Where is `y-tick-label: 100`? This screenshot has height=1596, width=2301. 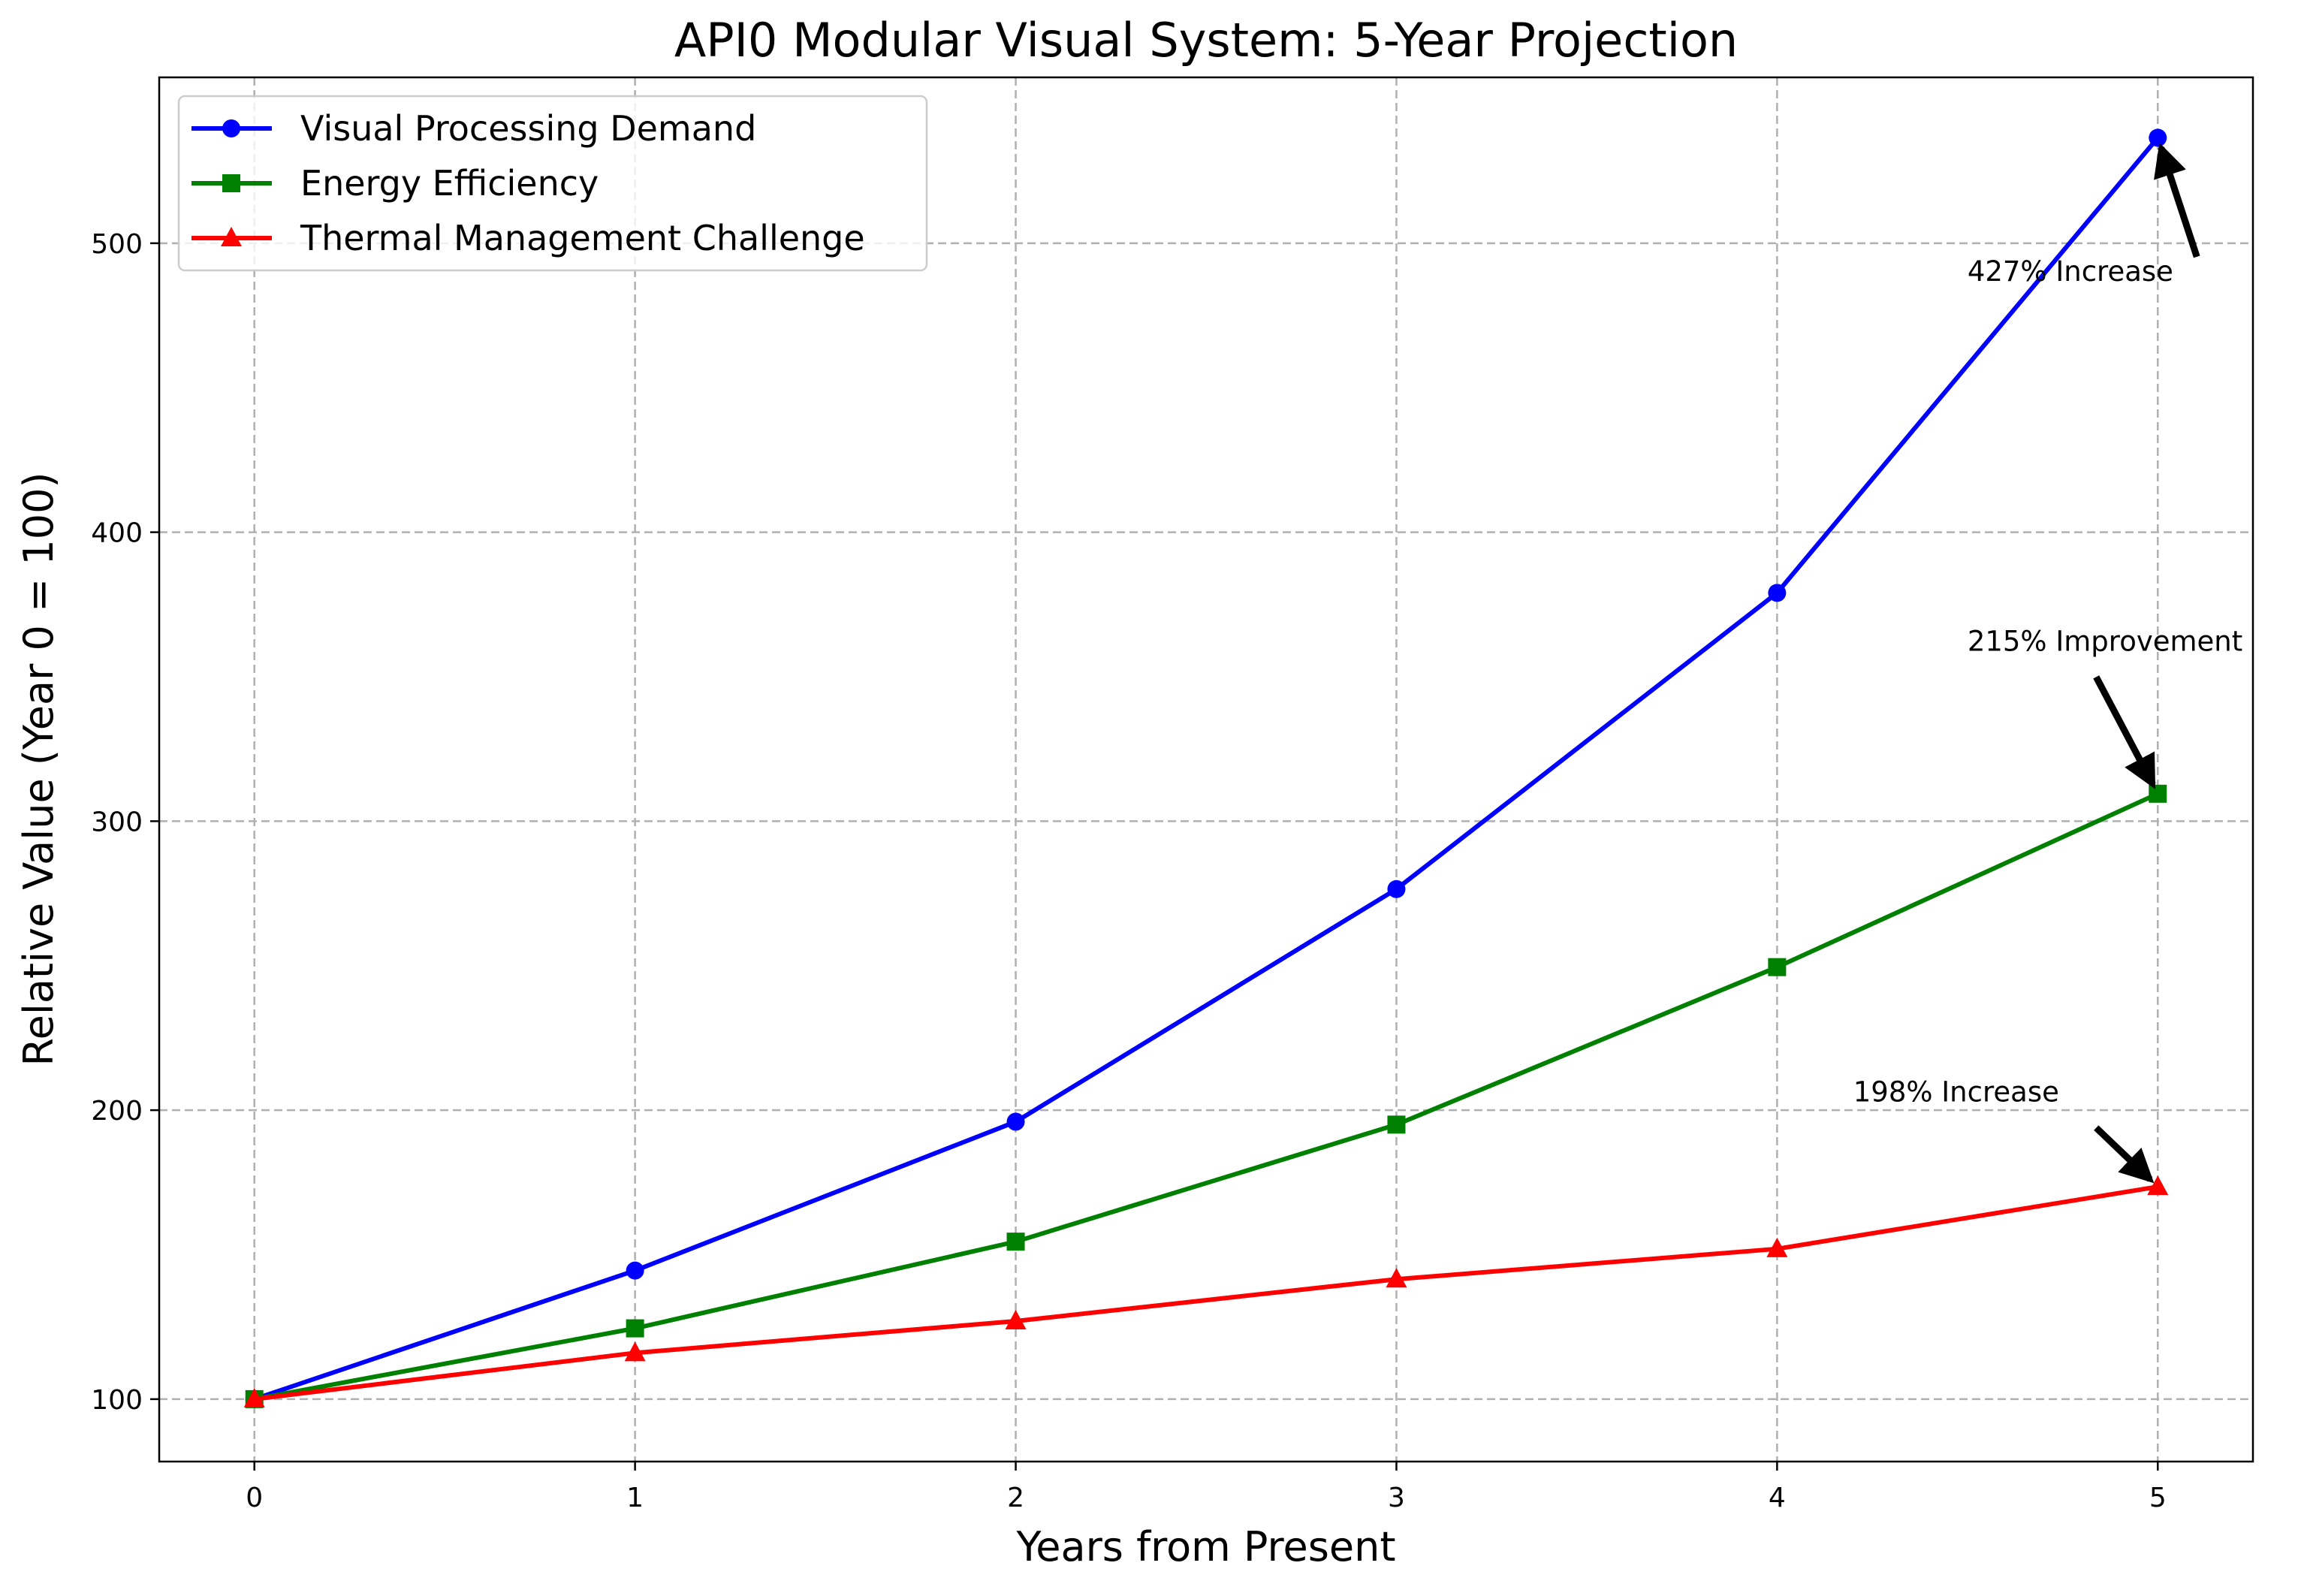 y-tick-label: 100 is located at coordinates (117, 1400).